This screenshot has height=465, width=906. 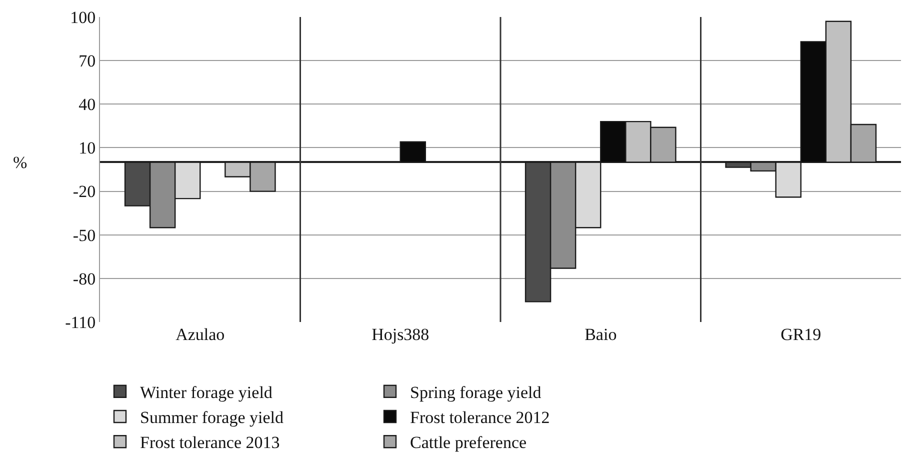 What do you see at coordinates (401, 334) in the screenshot?
I see `x-tick-label: Hojs388` at bounding box center [401, 334].